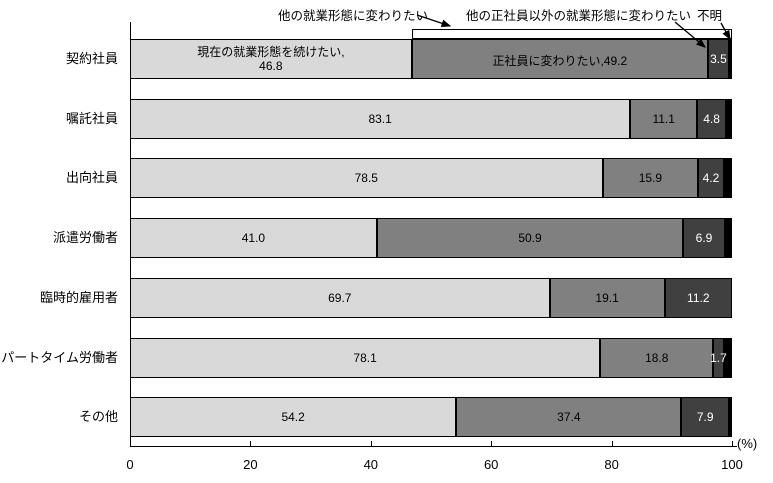 This screenshot has height=483, width=773. I want to click on bar-value-label: 現在の就業形態を続けたい, 46.8, so click(271, 59).